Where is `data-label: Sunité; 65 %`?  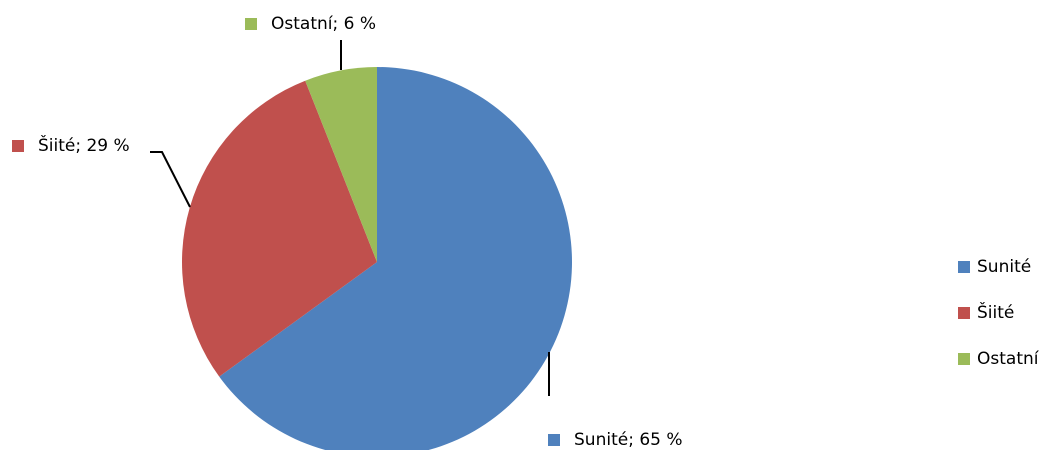 data-label: Sunité; 65 % is located at coordinates (628, 440).